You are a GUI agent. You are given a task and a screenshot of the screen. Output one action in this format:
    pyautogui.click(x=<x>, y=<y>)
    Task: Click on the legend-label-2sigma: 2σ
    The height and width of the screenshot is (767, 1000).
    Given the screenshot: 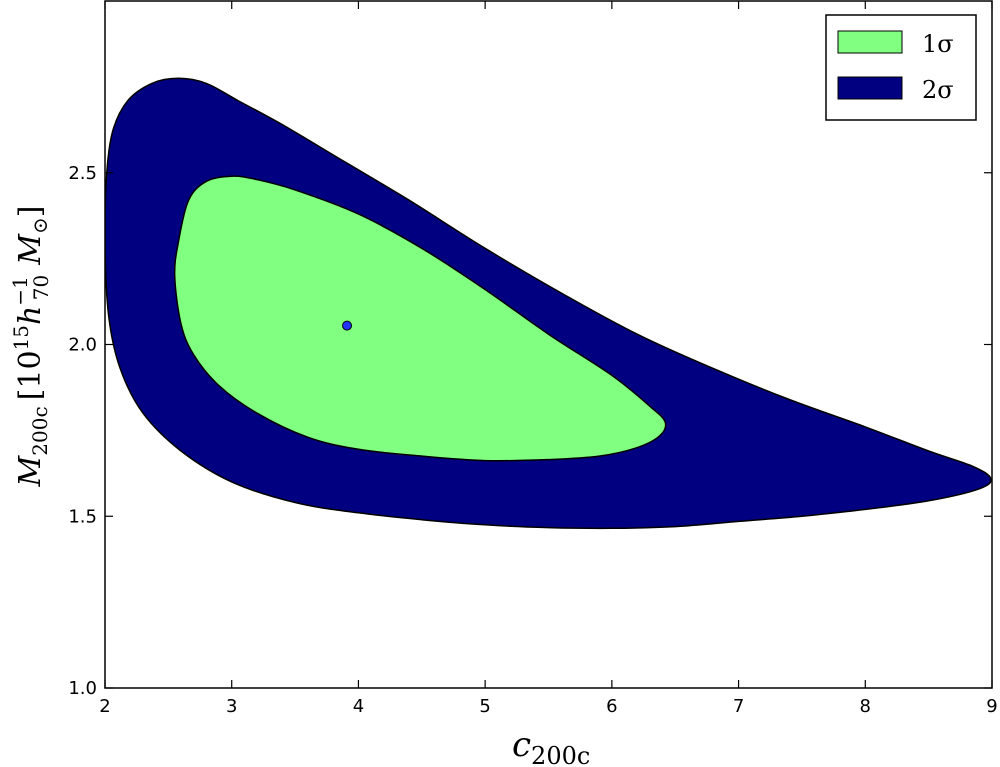 What is the action you would take?
    pyautogui.click(x=938, y=90)
    